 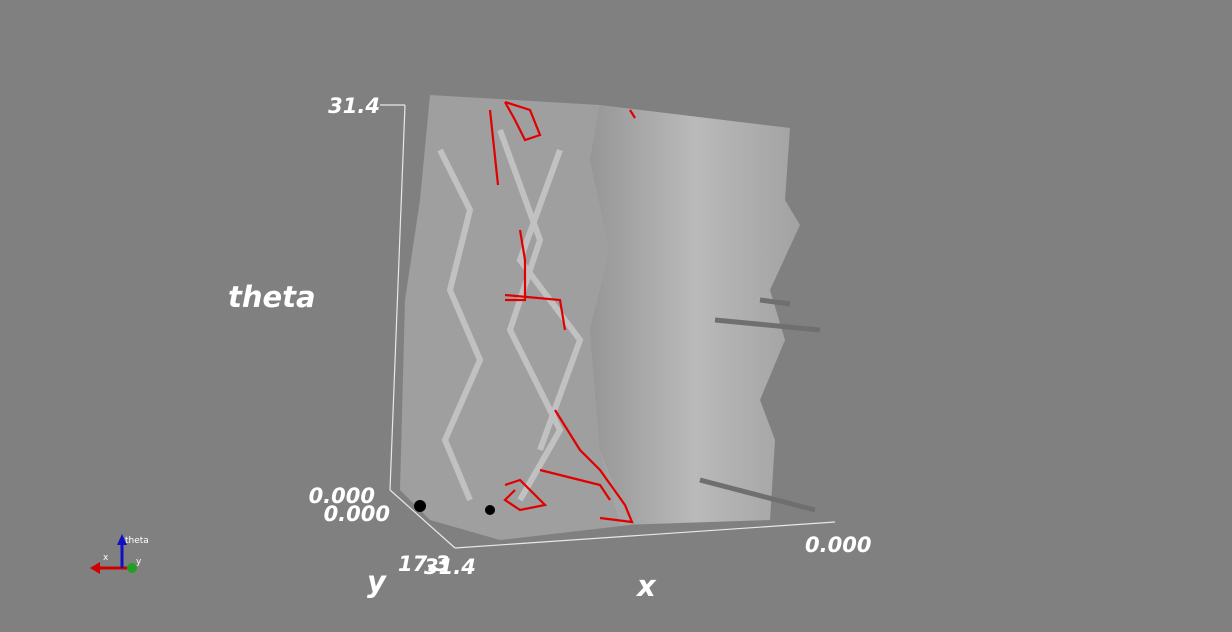 I want to click on x-tick: 0.000, so click(x=838, y=545).